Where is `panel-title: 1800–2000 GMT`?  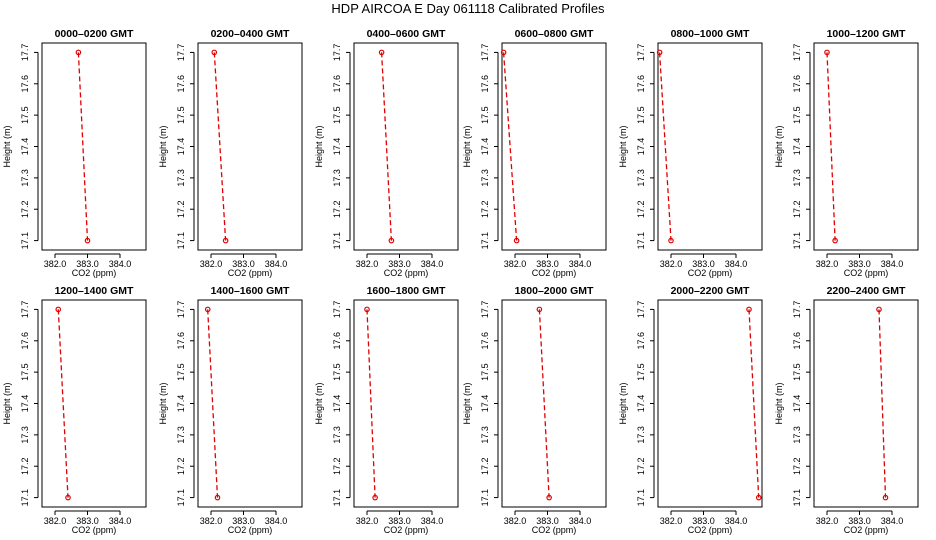
panel-title: 1800–2000 GMT is located at coordinates (554, 291).